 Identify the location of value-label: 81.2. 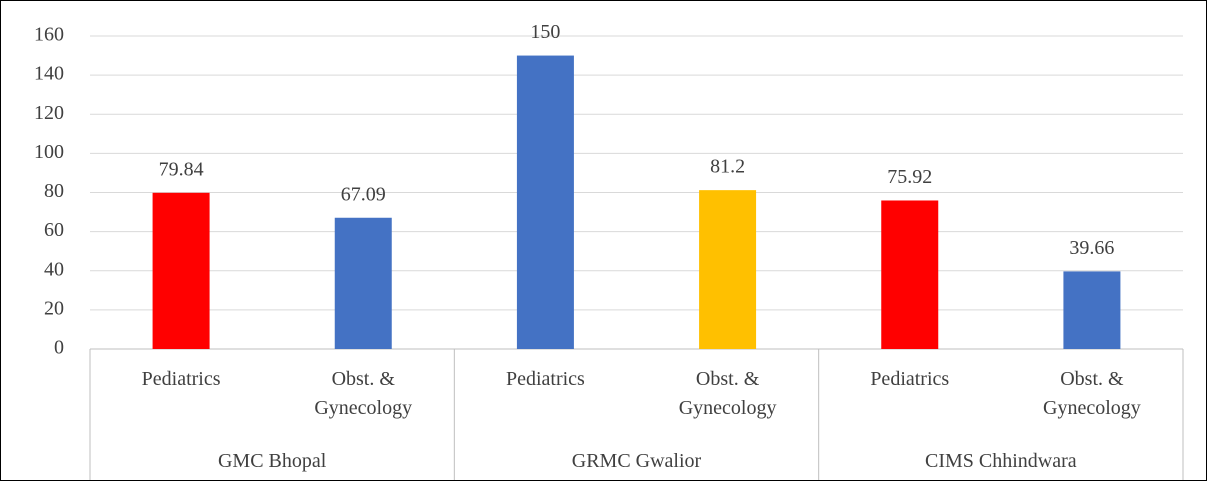
(727, 167).